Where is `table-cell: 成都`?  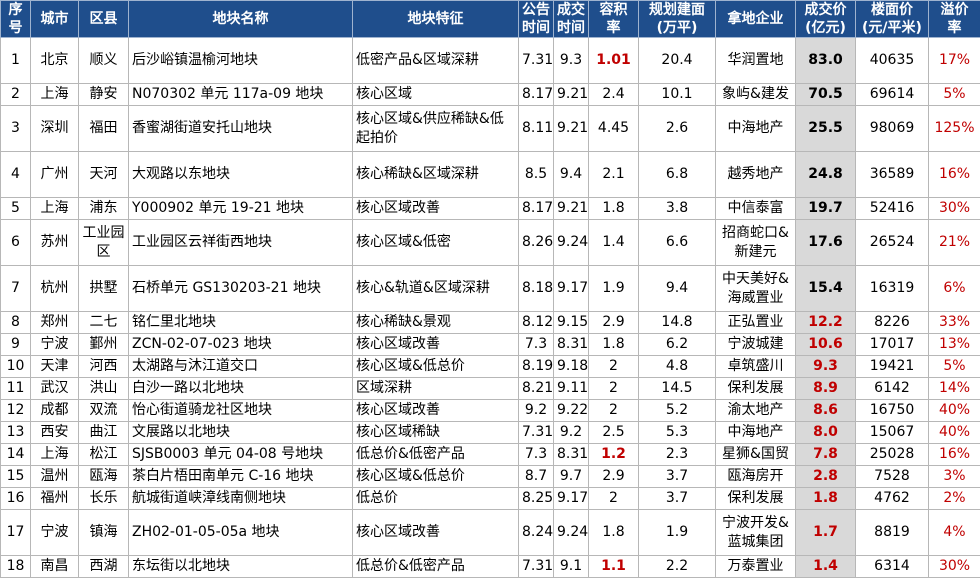 table-cell: 成都 is located at coordinates (55, 411).